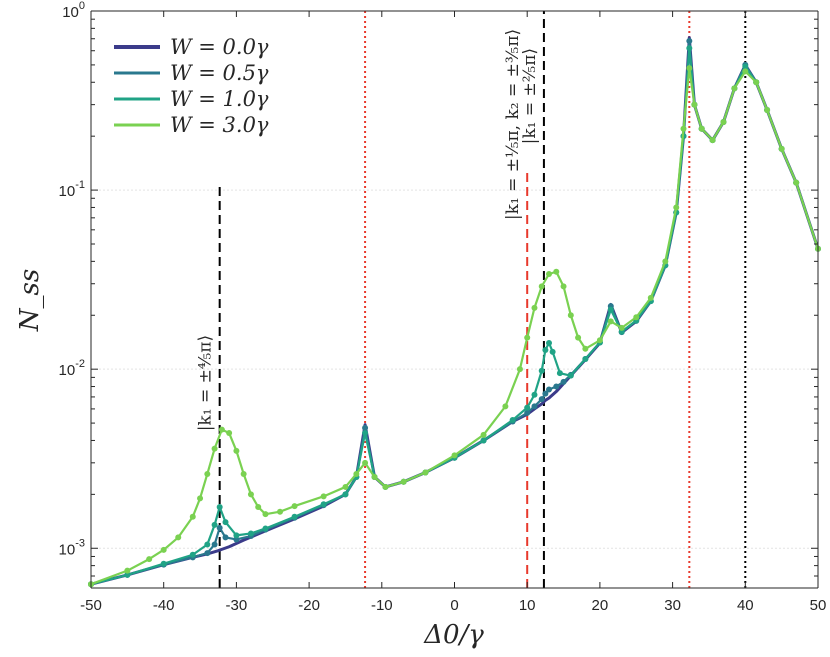 This screenshot has width=830, height=657. Describe the element at coordinates (219, 99) in the screenshot. I see `legend-label: W = 1.0γ` at that location.